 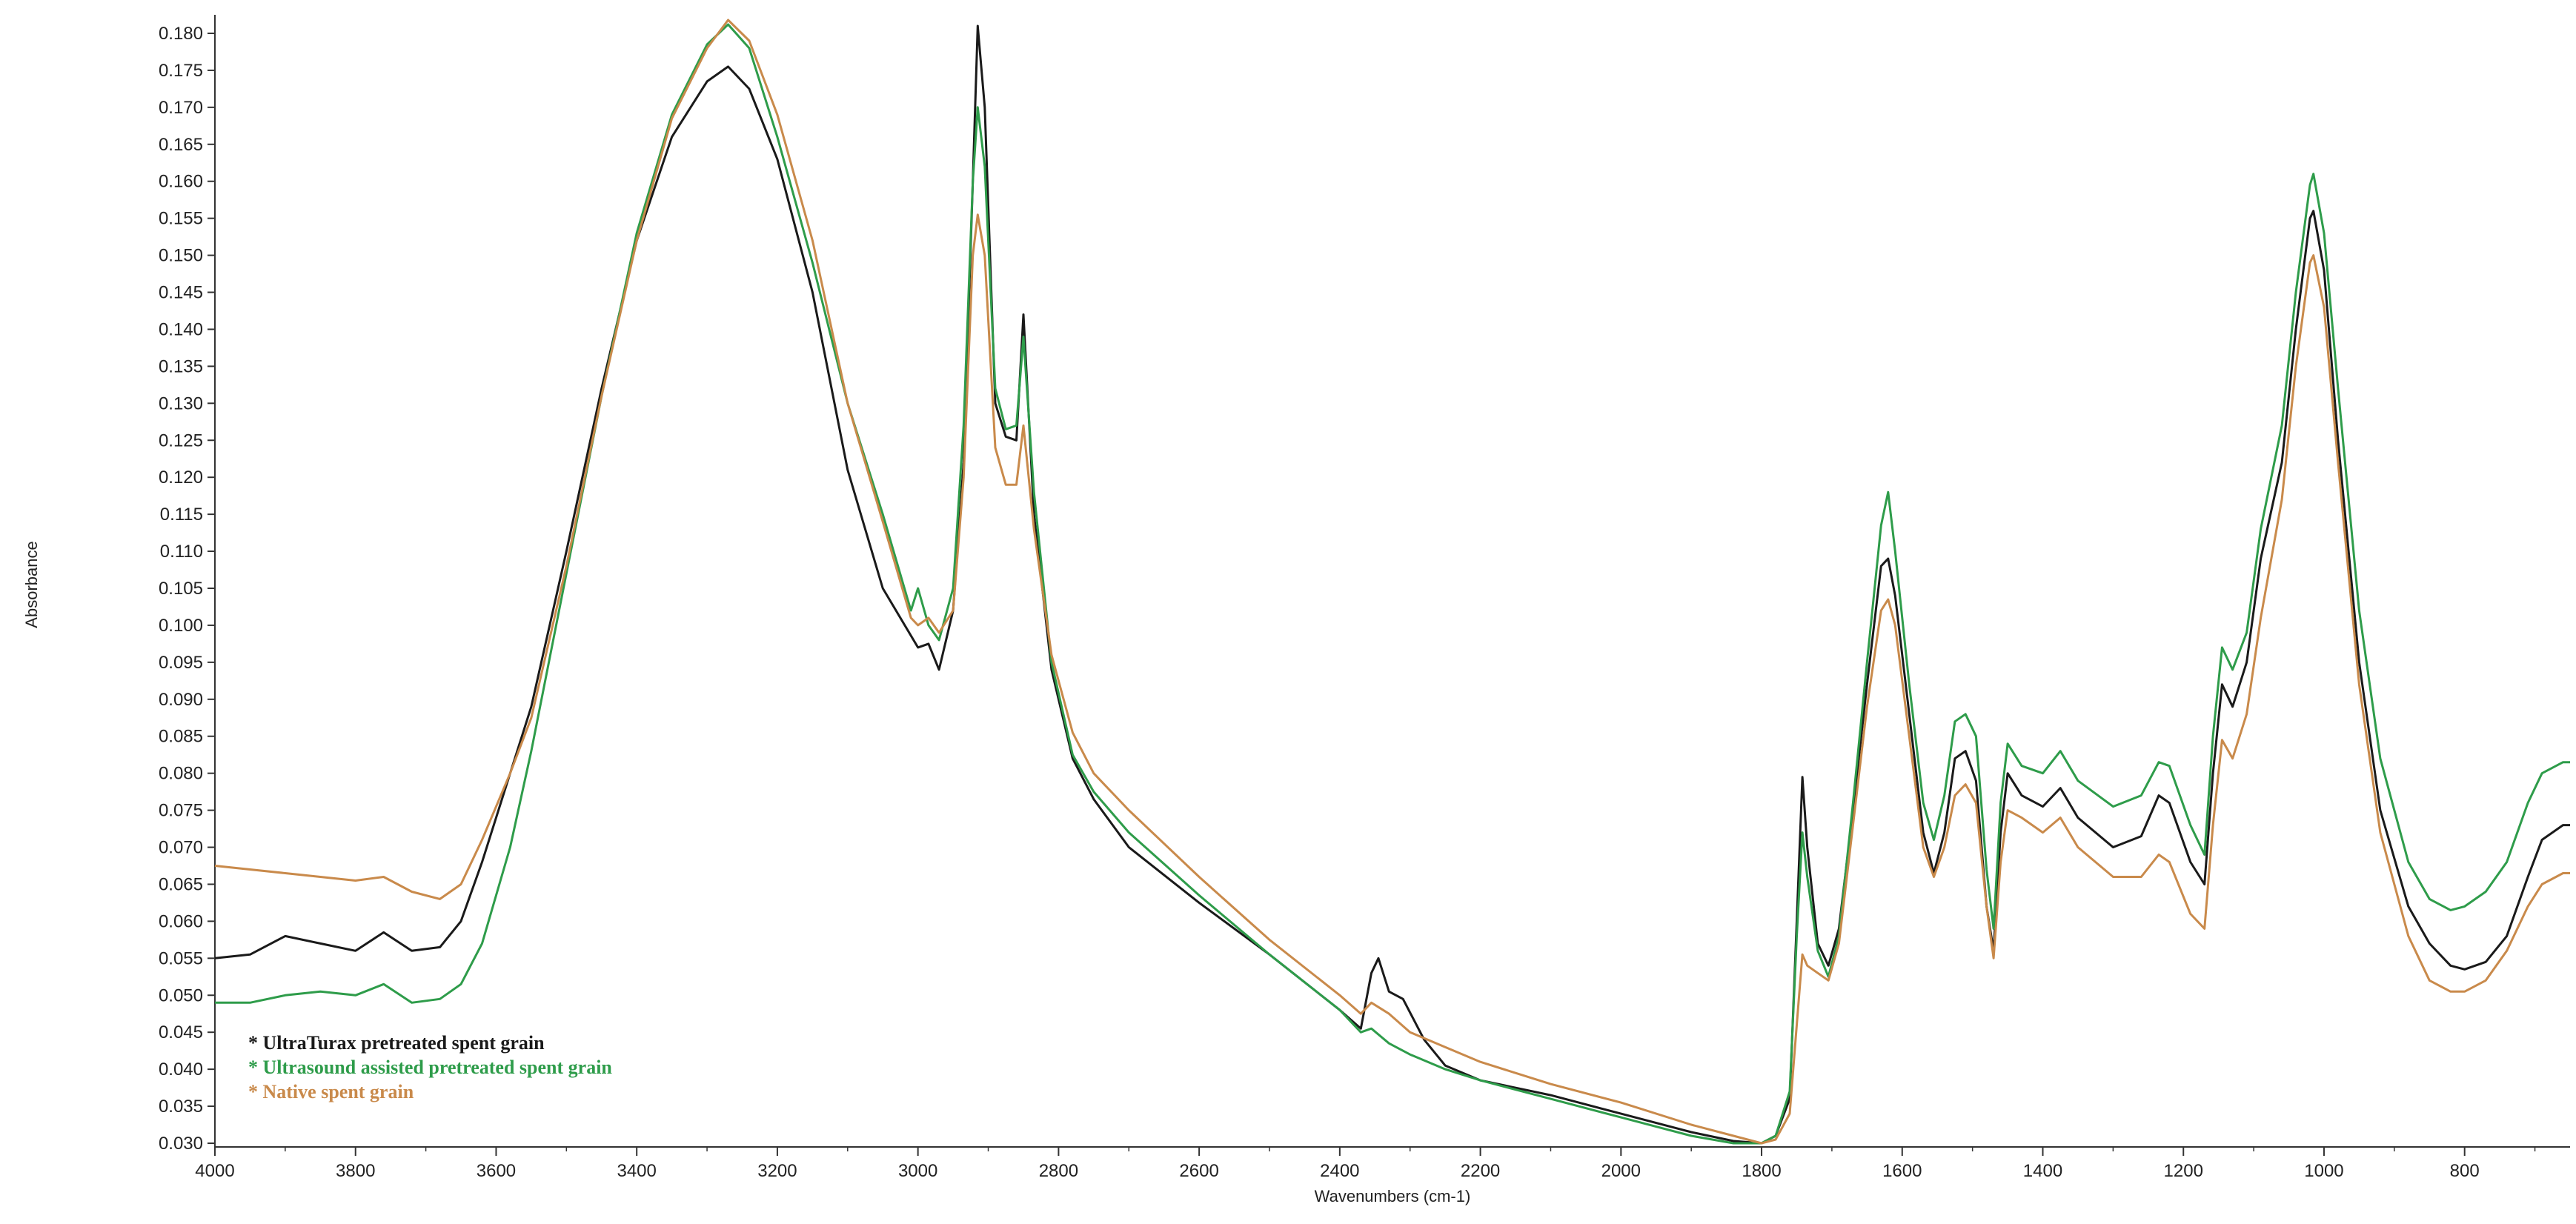 What do you see at coordinates (1480, 1171) in the screenshot?
I see `x-tick-label: 2200` at bounding box center [1480, 1171].